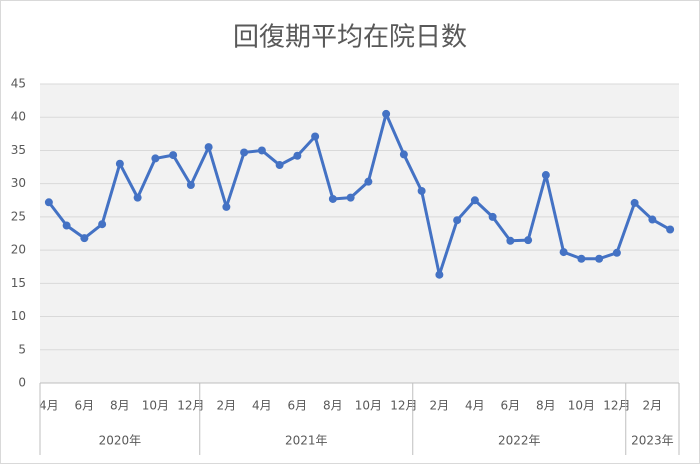 The width and height of the screenshot is (700, 464). I want to click on y-tick-label: 40, so click(18, 117).